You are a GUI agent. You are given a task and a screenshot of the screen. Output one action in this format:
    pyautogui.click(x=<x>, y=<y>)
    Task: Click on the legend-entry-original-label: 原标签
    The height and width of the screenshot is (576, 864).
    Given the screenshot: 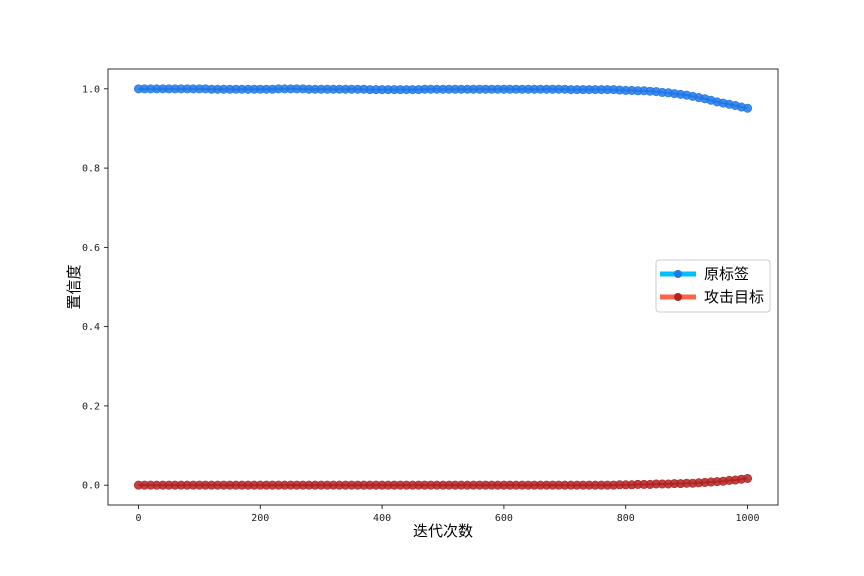 What is the action you would take?
    pyautogui.click(x=704, y=274)
    